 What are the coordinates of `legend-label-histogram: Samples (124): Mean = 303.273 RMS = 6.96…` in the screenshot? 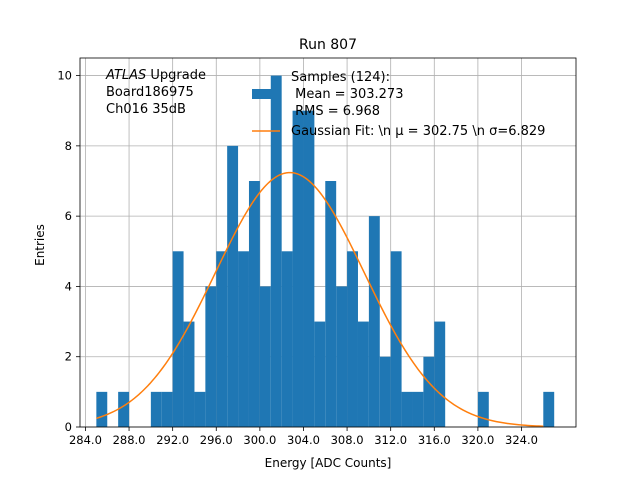 It's located at (347, 94).